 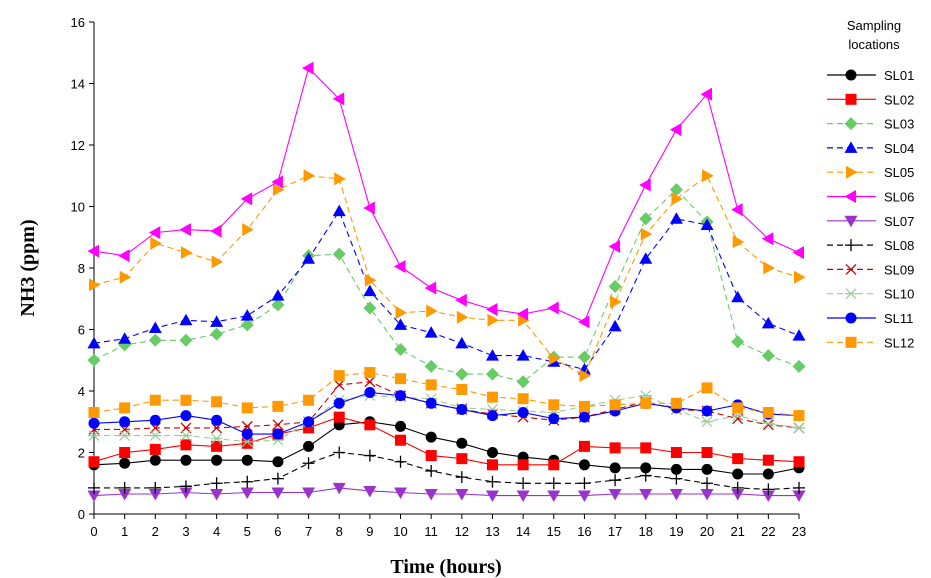 I want to click on legend-item-sl02: SL02, so click(x=870, y=99).